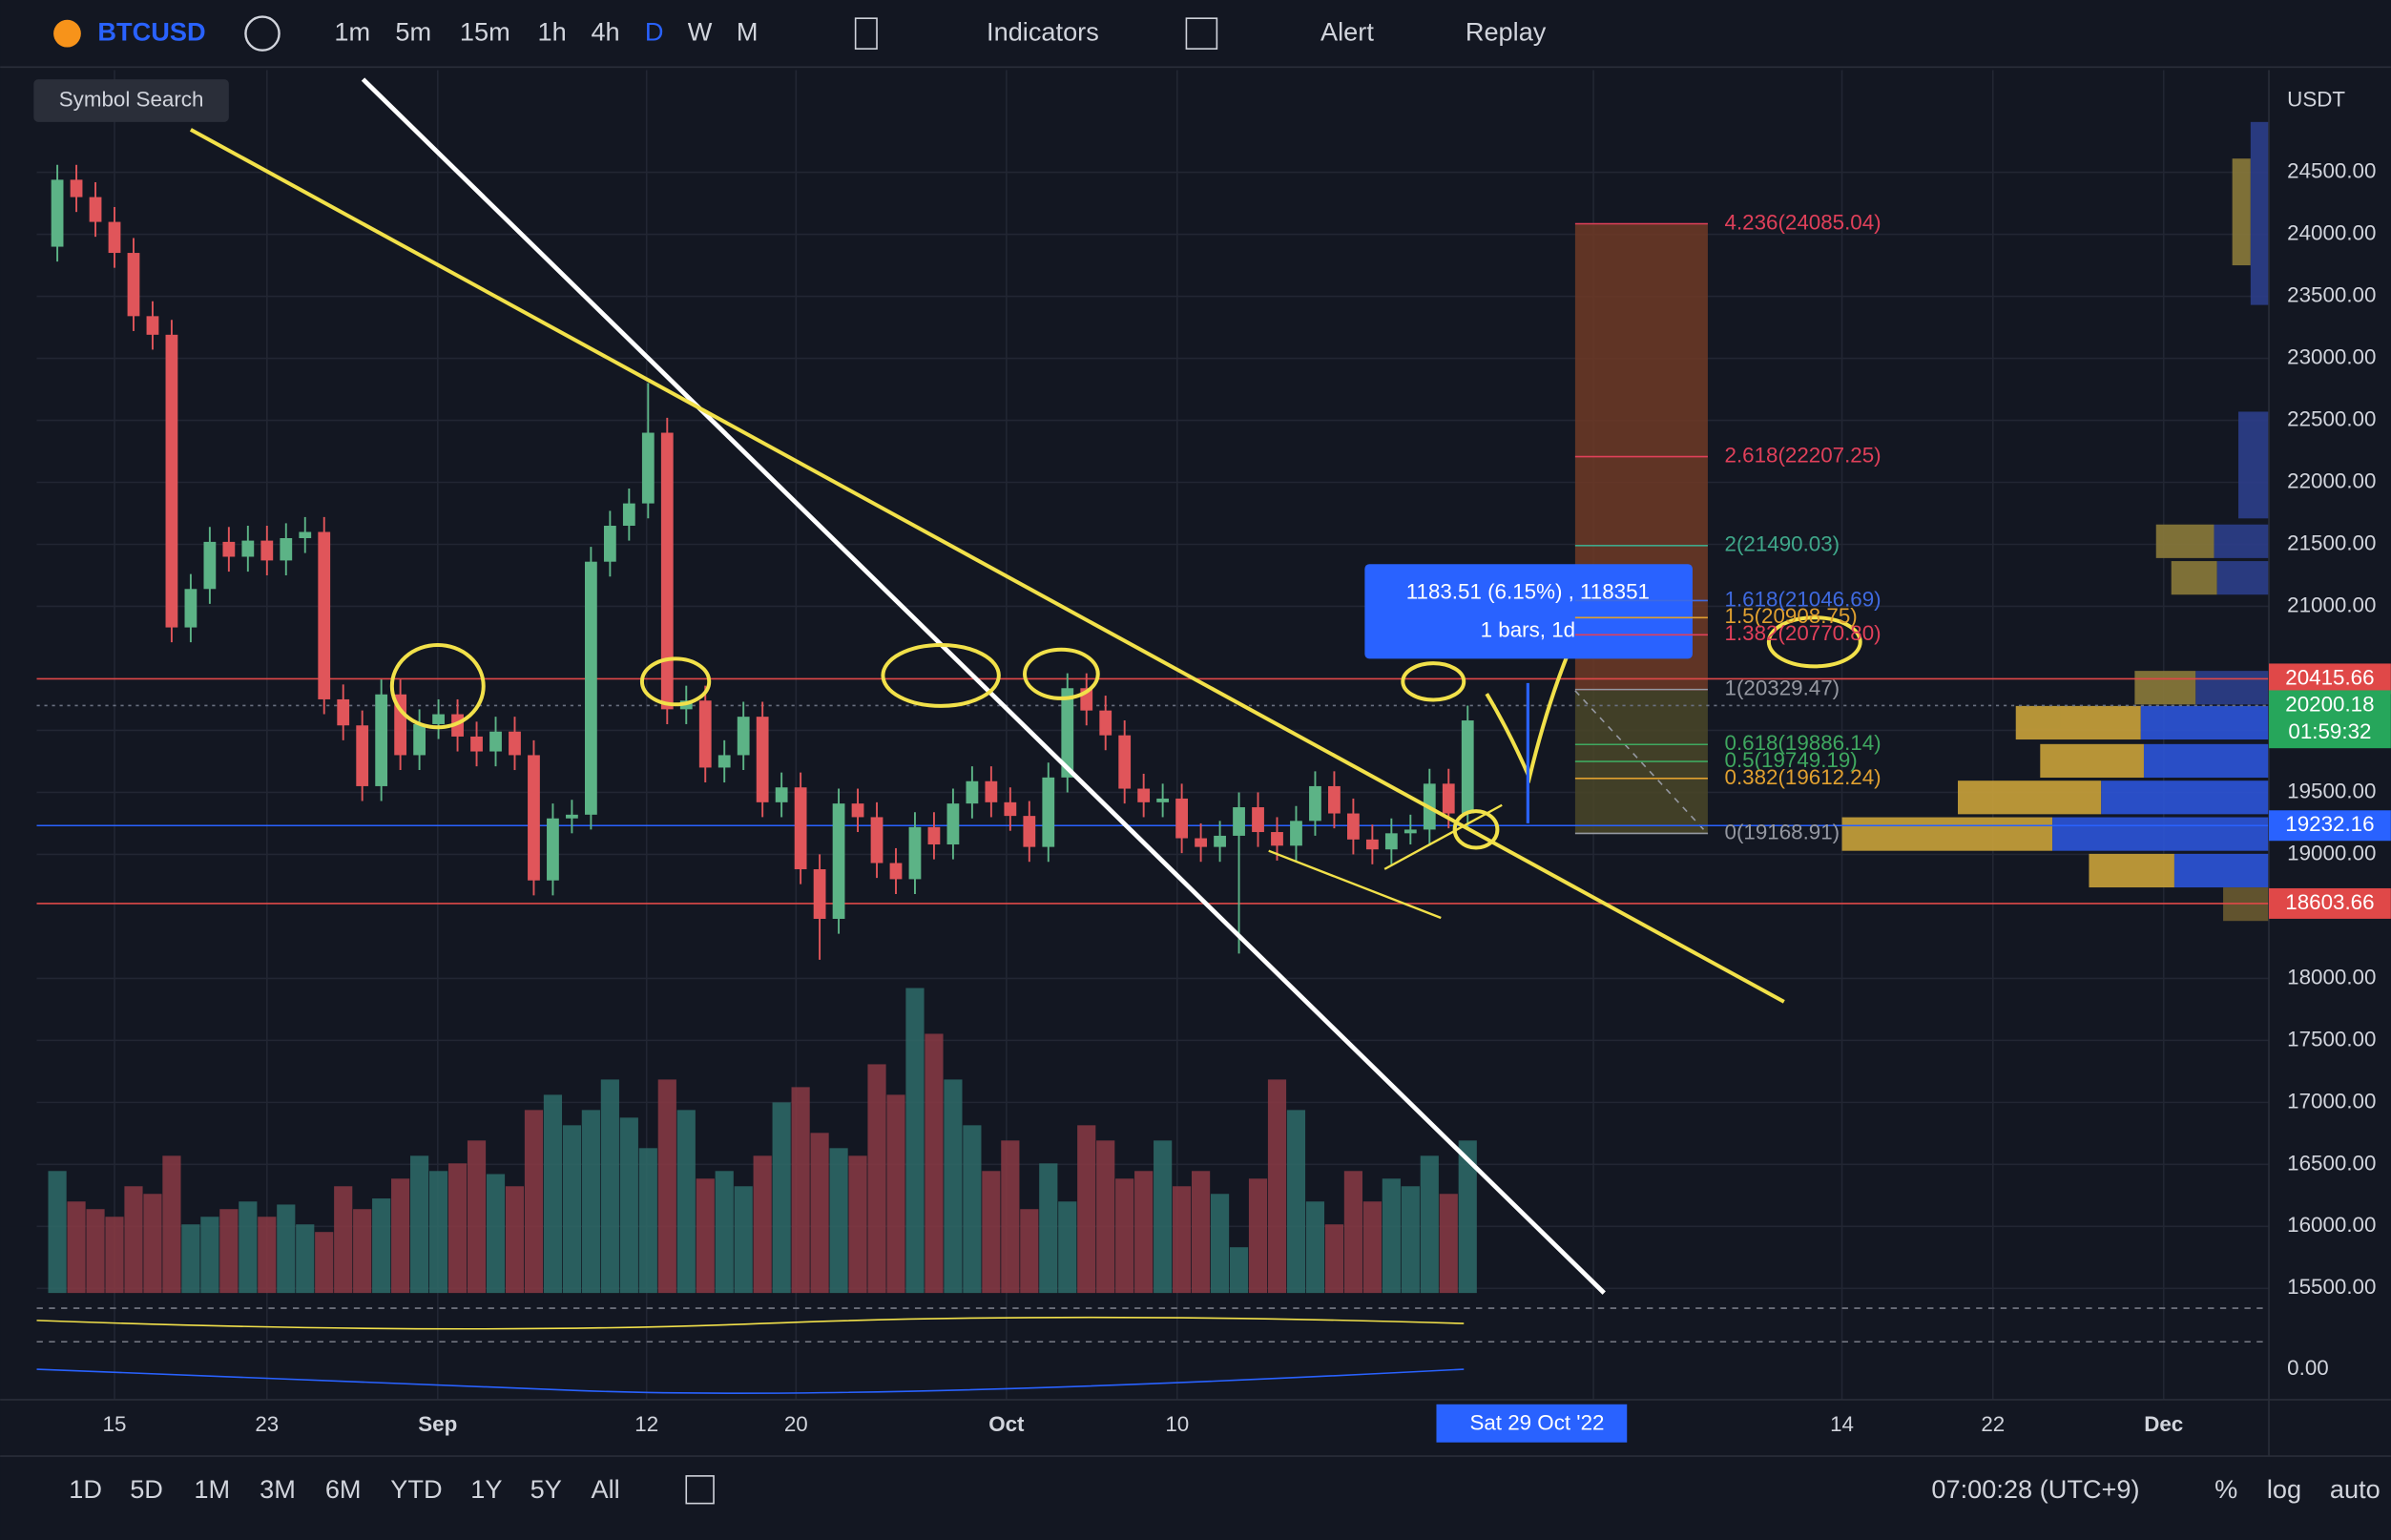 The height and width of the screenshot is (1540, 2391). Describe the element at coordinates (605, 1489) in the screenshot. I see `range-button: All` at that location.